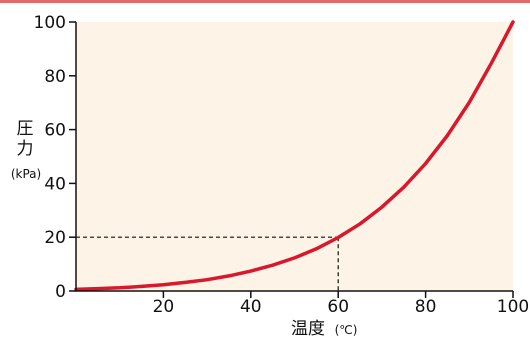 The height and width of the screenshot is (341, 530). What do you see at coordinates (251, 307) in the screenshot?
I see `x-tick-label: 40` at bounding box center [251, 307].